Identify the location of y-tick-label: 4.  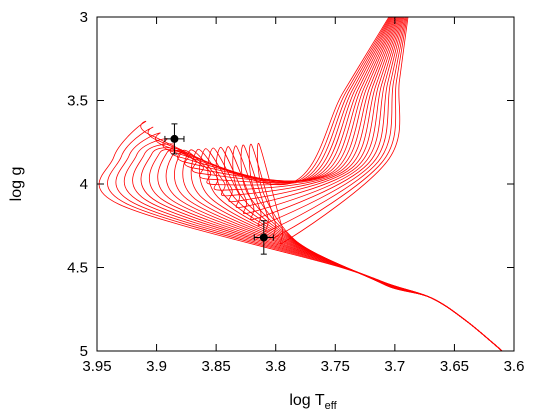
(84, 184).